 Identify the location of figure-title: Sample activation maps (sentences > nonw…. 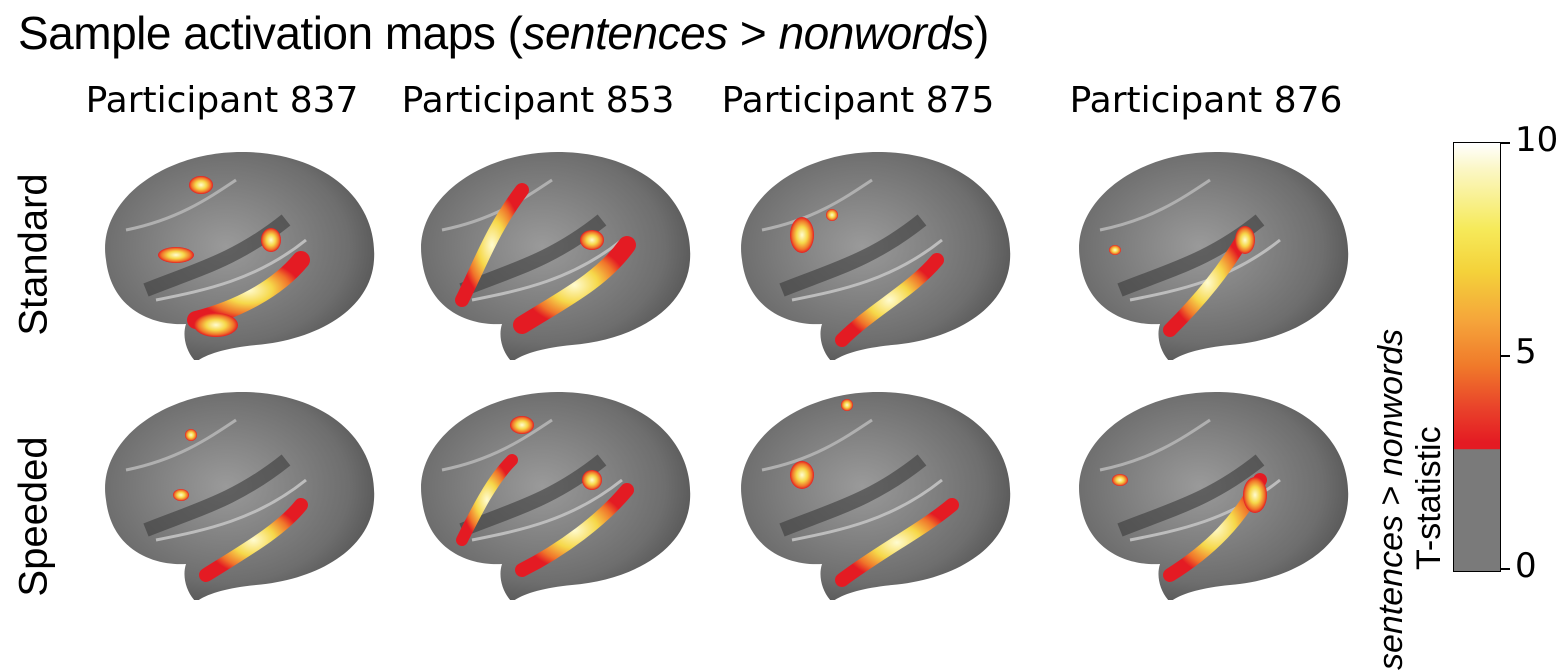
(503, 33).